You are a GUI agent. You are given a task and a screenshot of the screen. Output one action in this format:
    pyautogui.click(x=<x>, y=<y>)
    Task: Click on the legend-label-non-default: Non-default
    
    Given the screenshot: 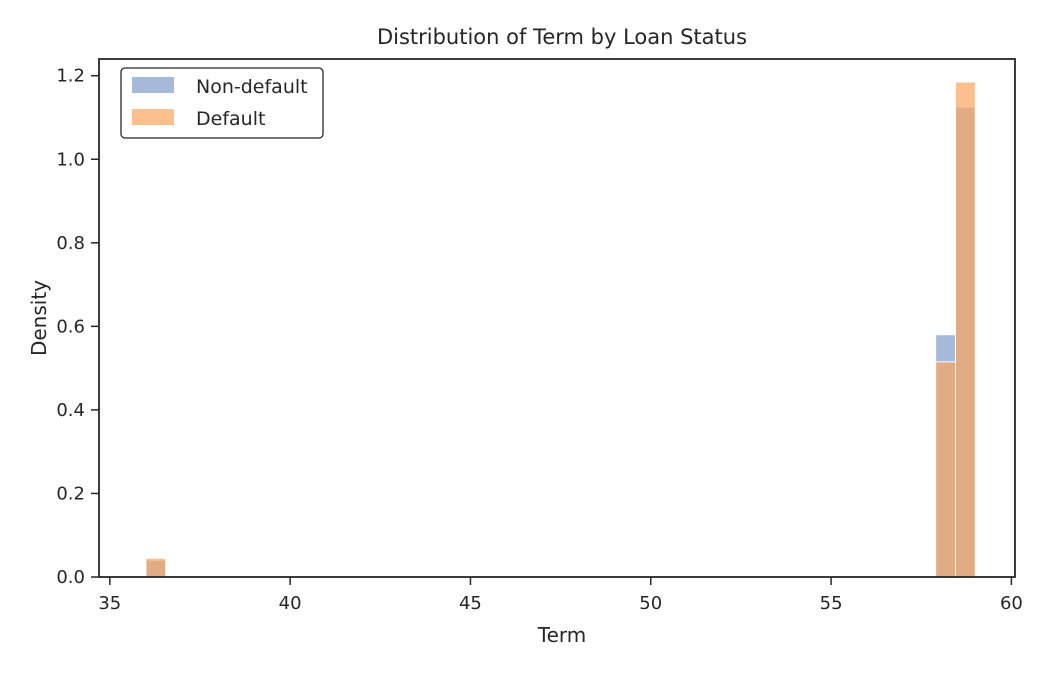 What is the action you would take?
    pyautogui.click(x=252, y=87)
    